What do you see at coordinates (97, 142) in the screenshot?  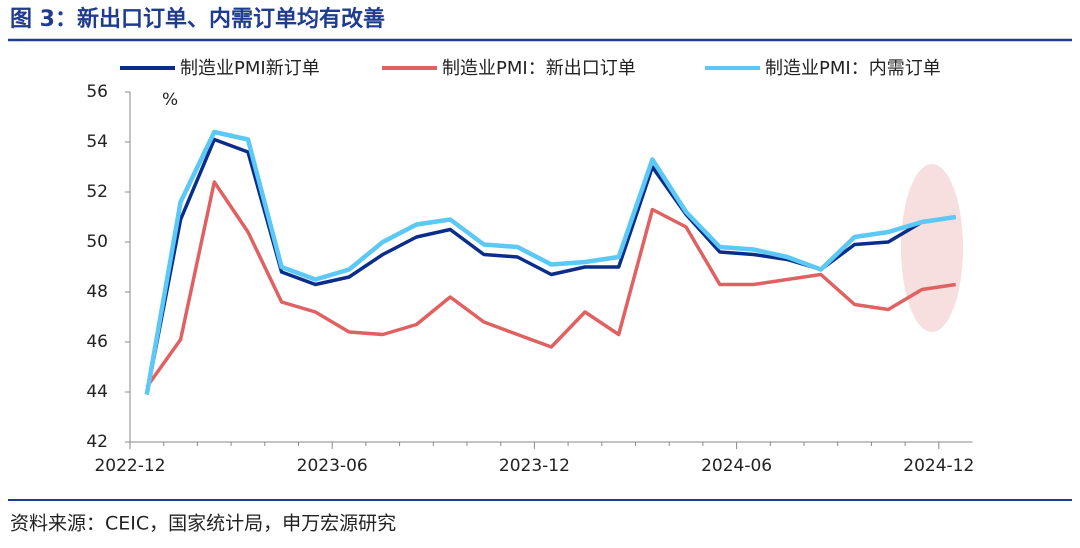 I see `y-tick-label: 54` at bounding box center [97, 142].